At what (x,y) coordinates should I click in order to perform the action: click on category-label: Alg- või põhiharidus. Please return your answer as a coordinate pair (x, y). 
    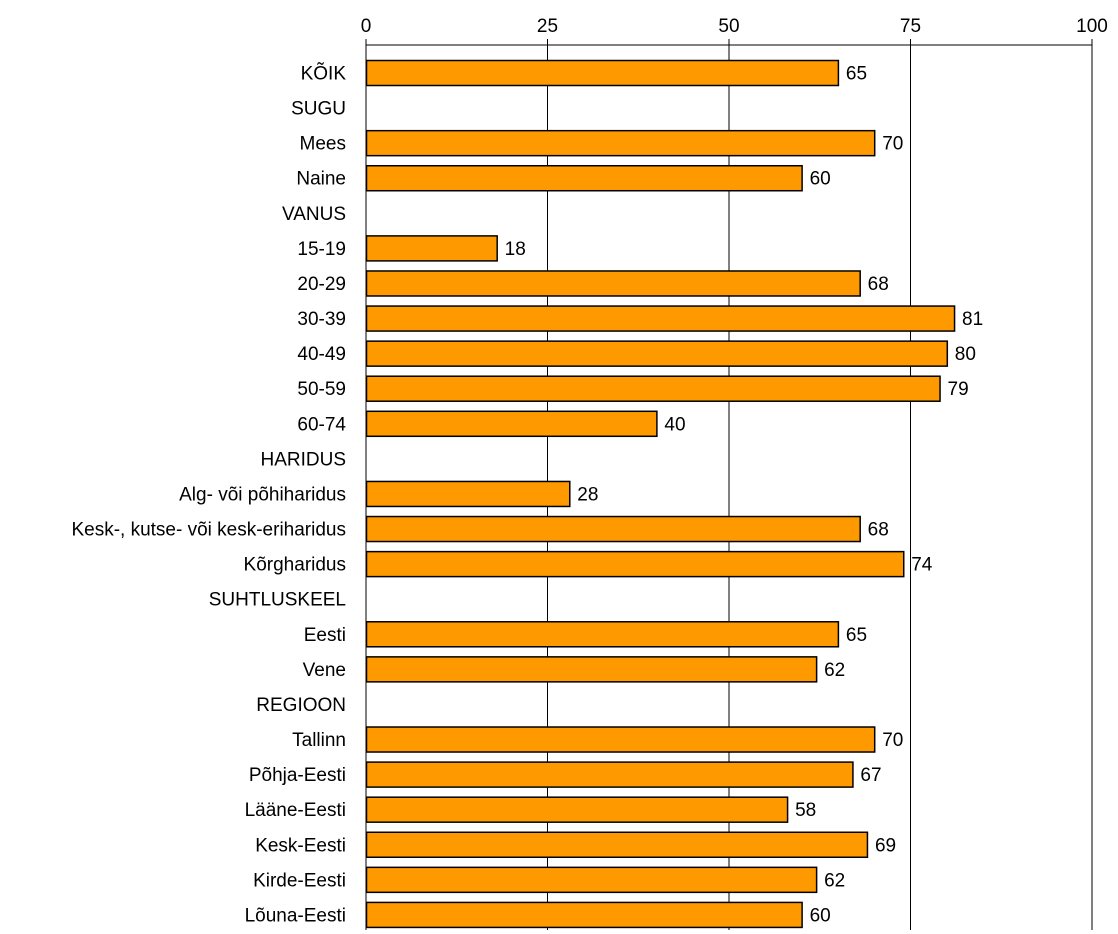
    Looking at the image, I should click on (262, 494).